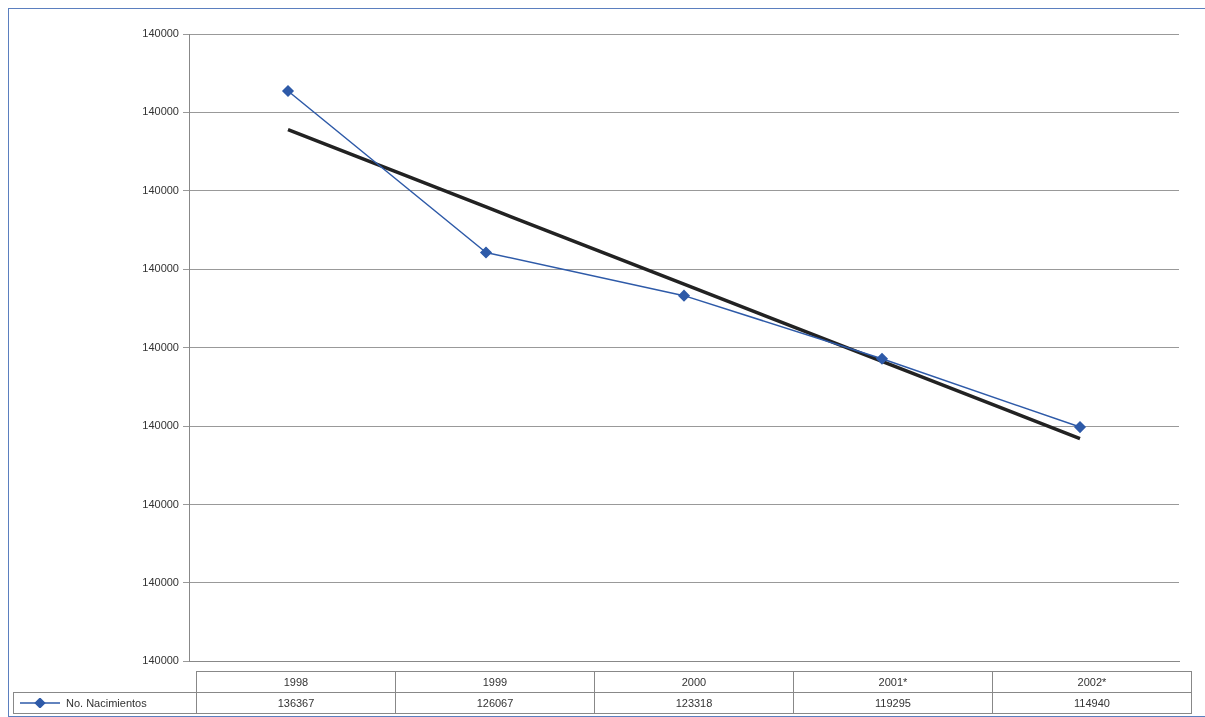 The height and width of the screenshot is (717, 1205). Describe the element at coordinates (893, 682) in the screenshot. I see `x-tick-label: 2001*` at that location.